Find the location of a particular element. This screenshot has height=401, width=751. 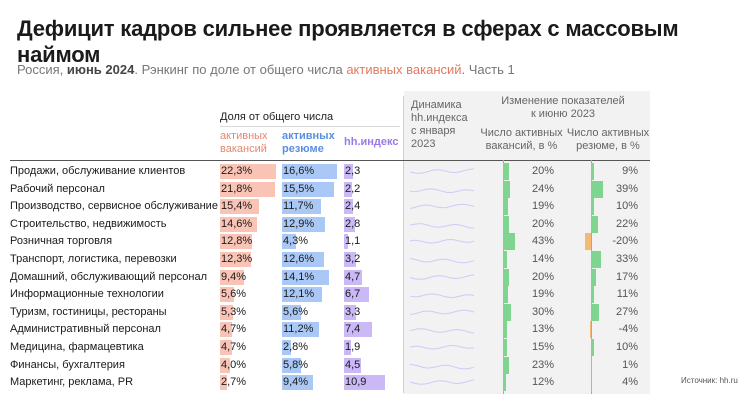

vacancies-change-value: 23% is located at coordinates (542, 364).